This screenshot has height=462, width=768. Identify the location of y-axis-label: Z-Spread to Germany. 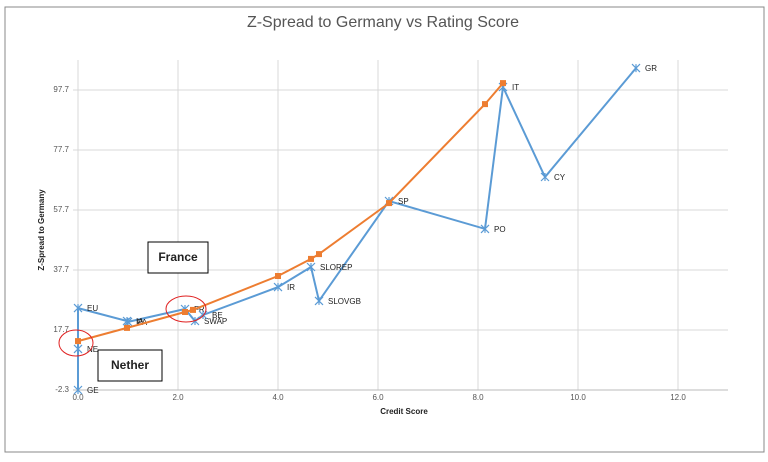
(41, 230).